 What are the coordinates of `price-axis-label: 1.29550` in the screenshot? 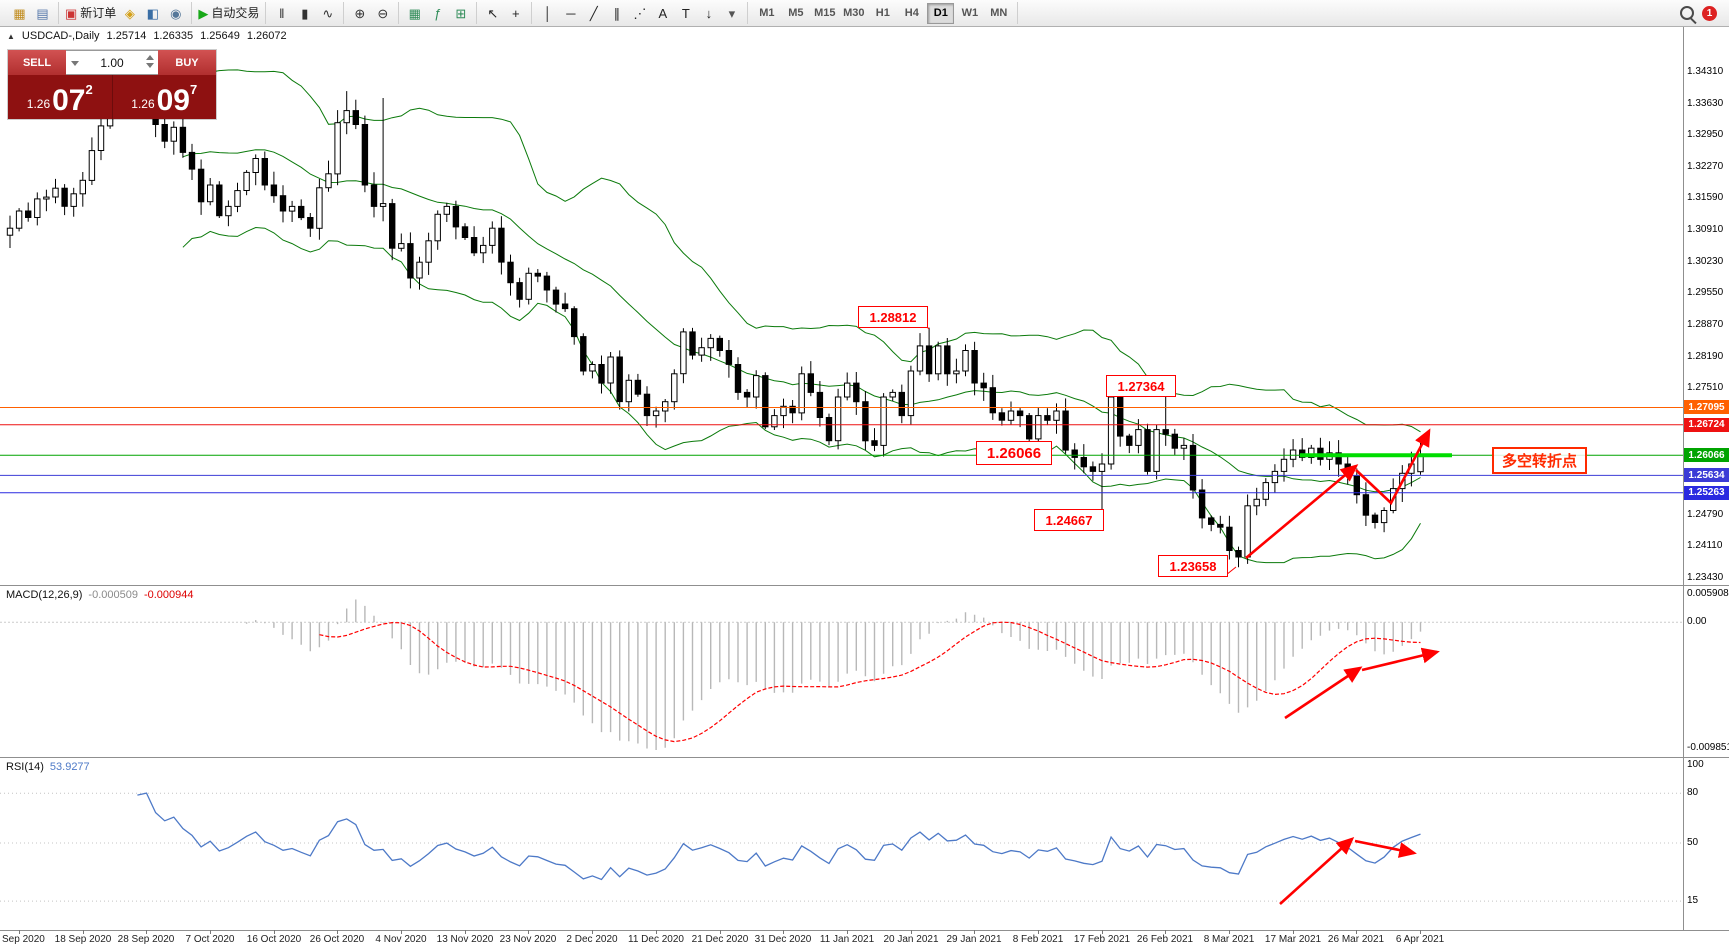 It's located at (1705, 293).